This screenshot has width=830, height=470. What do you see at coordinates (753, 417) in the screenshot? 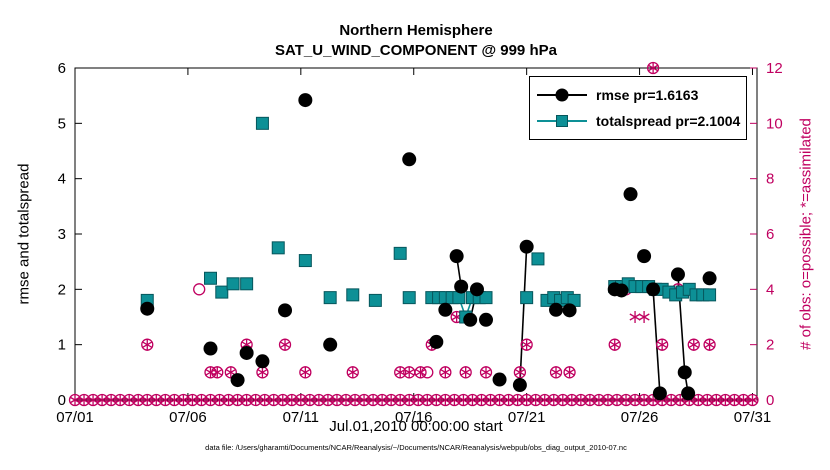
I see `x-tick-label: 07/31` at bounding box center [753, 417].